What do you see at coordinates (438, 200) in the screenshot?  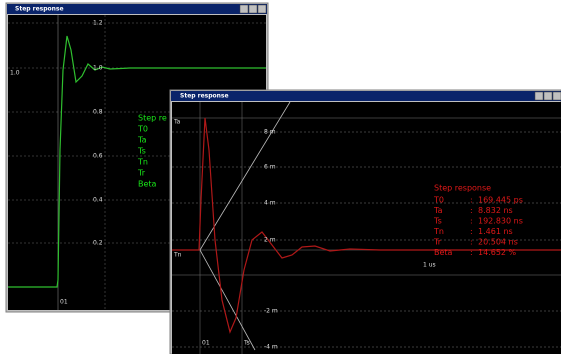 I see `result-name: T0` at bounding box center [438, 200].